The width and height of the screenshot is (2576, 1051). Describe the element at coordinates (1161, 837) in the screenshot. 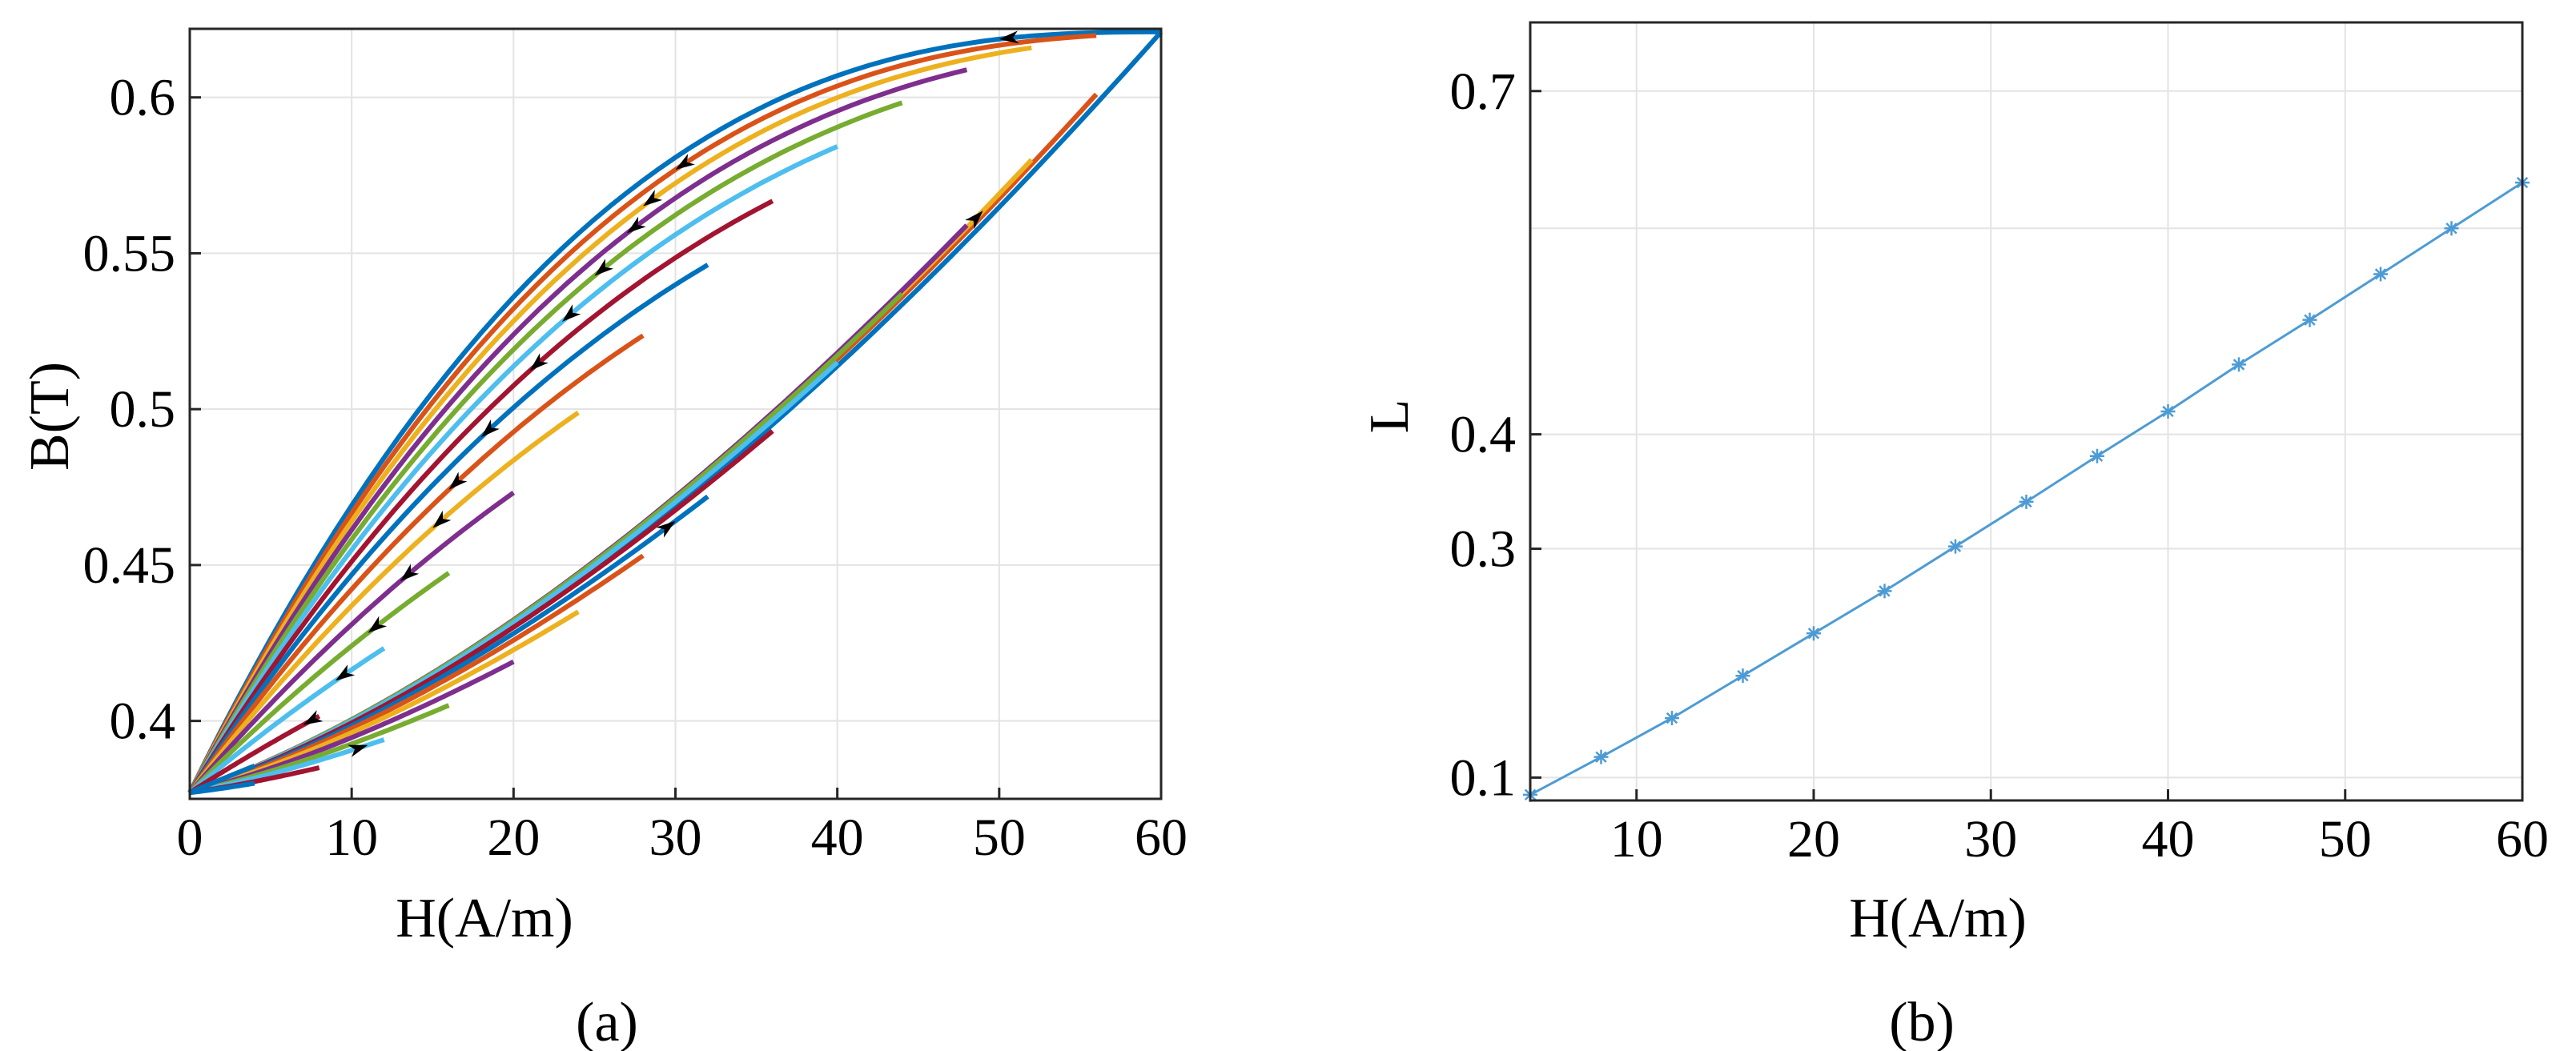

I see `a-x-tick-label: 60` at that location.